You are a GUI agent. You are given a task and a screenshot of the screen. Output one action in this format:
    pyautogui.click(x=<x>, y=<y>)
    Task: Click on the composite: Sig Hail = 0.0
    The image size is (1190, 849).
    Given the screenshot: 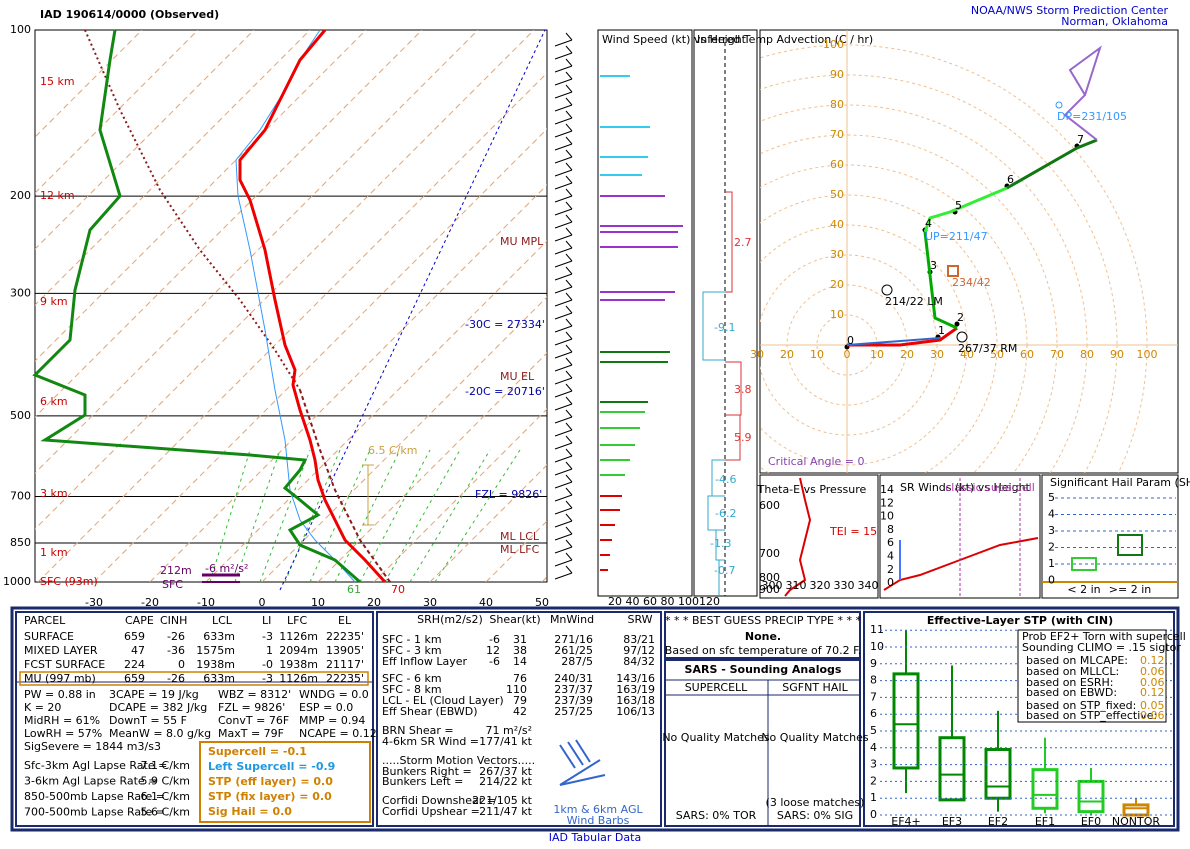 What is the action you would take?
    pyautogui.click(x=250, y=811)
    